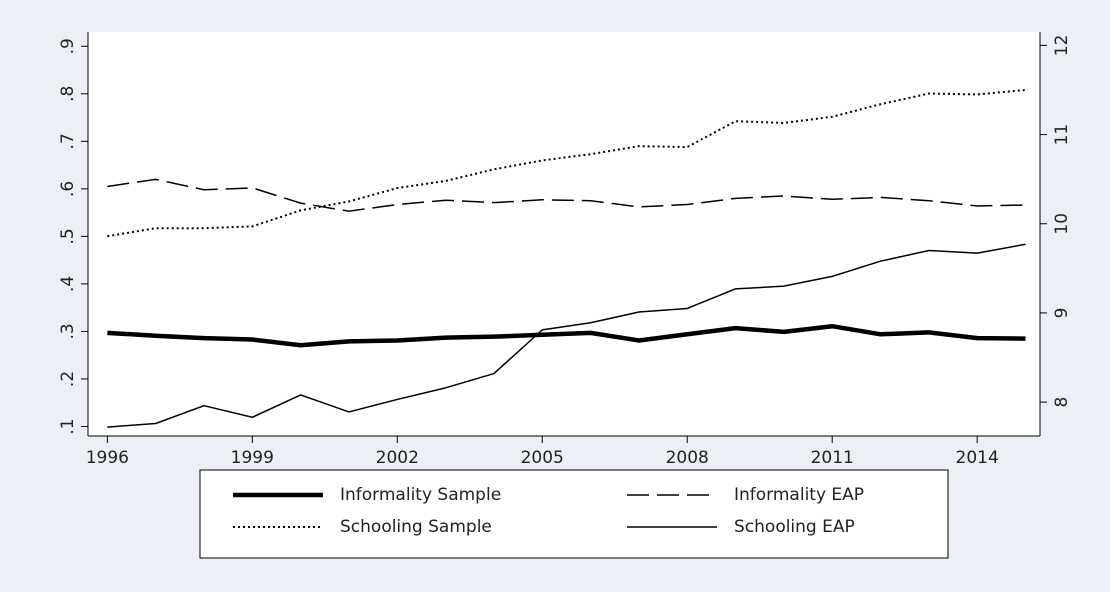 This screenshot has height=592, width=1110. I want to click on x-tick-label: 2011, so click(832, 458).